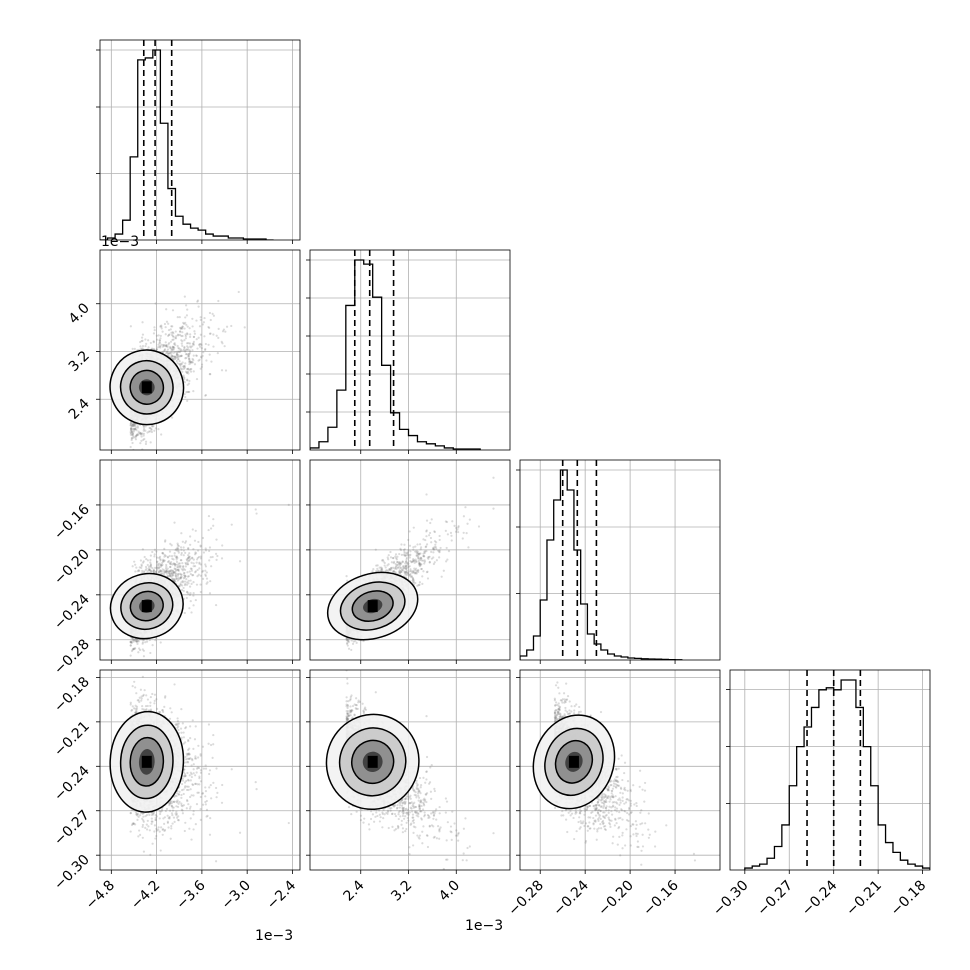 The width and height of the screenshot is (970, 970). What do you see at coordinates (449, 891) in the screenshot?
I see `x-tick-label: 4.0` at bounding box center [449, 891].